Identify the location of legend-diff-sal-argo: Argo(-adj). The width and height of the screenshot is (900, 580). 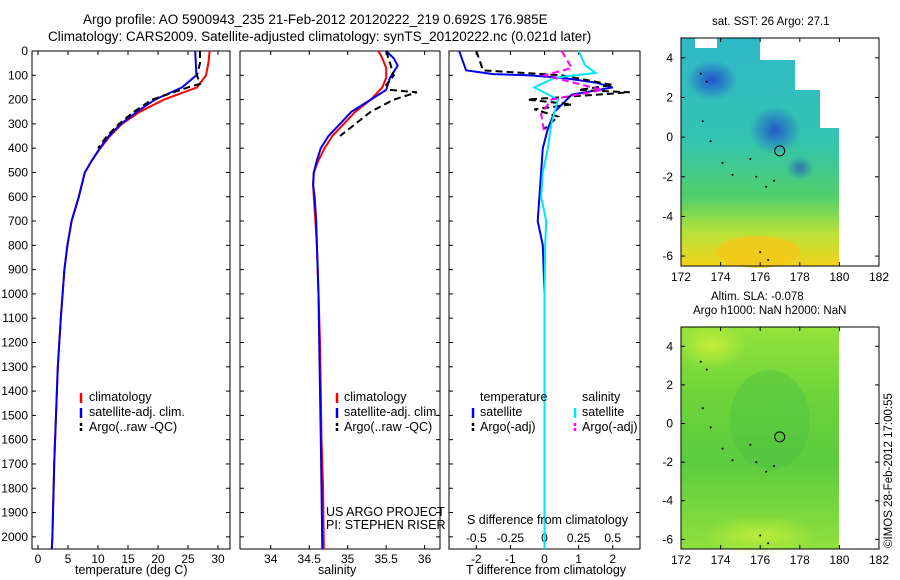
(610, 427).